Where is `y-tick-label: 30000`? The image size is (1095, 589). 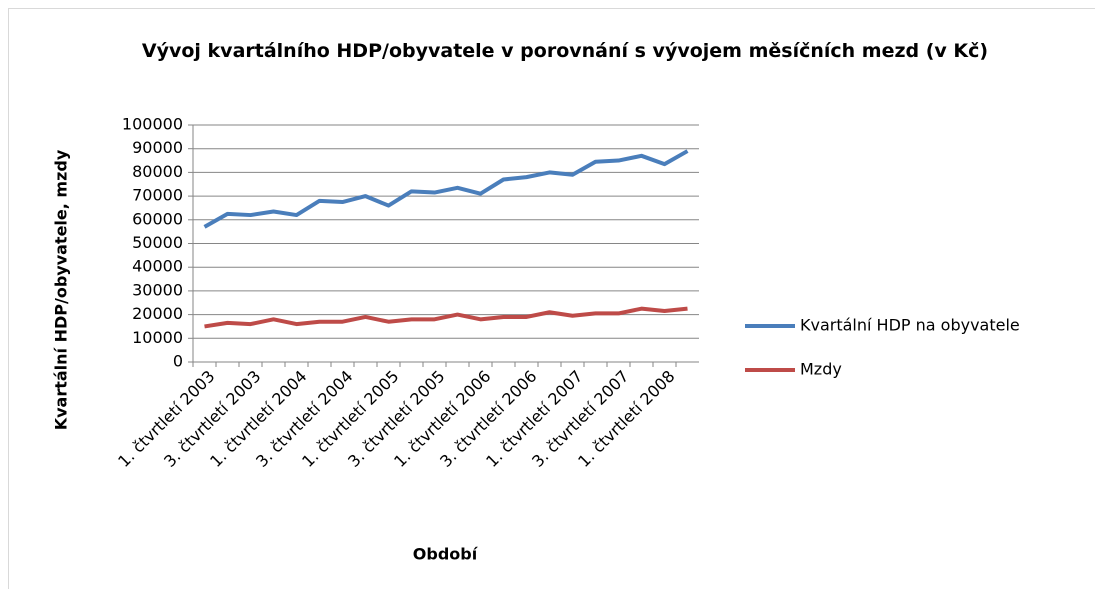
y-tick-label: 30000 is located at coordinates (157, 289).